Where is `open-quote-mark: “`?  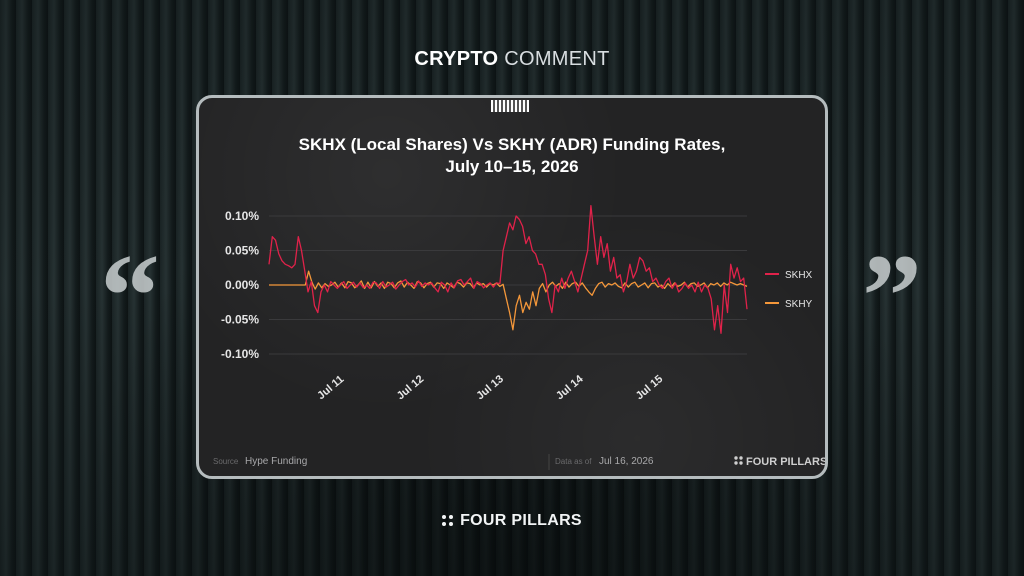 open-quote-mark: “ is located at coordinates (130, 295).